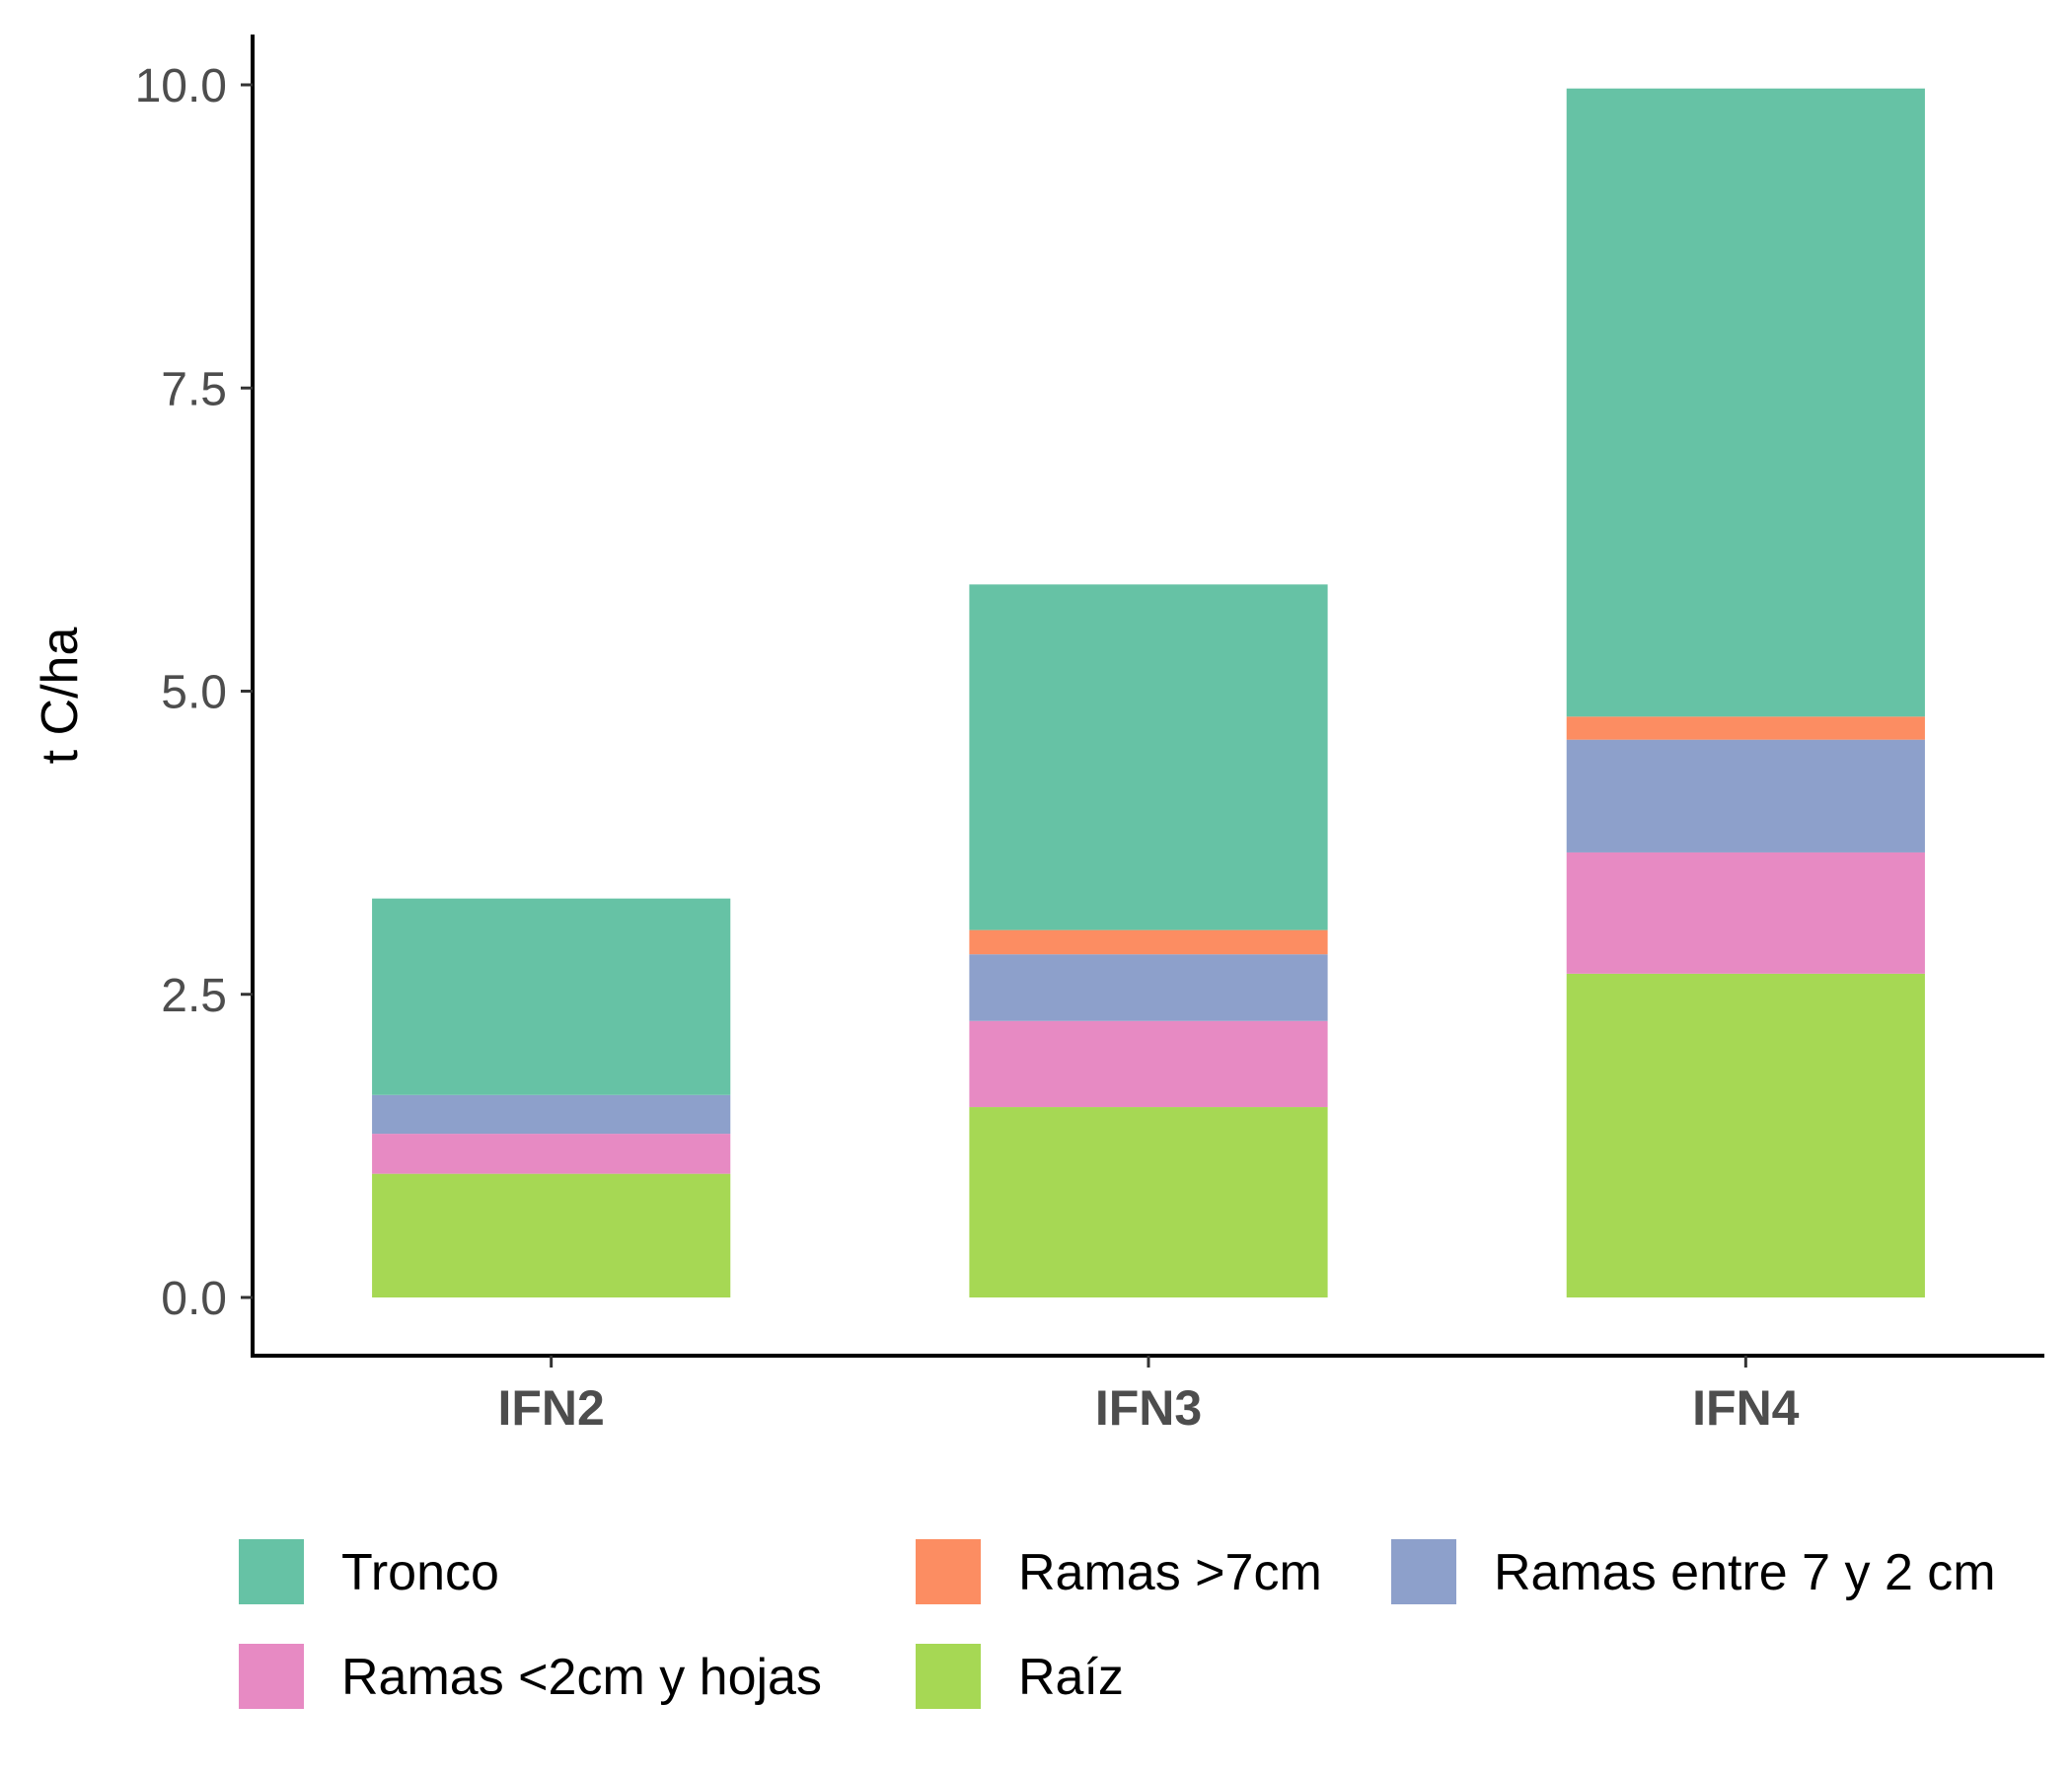 Image resolution: width=2072 pixels, height=1776 pixels. Describe the element at coordinates (1071, 1677) in the screenshot. I see `legend-label: Raíz` at that location.